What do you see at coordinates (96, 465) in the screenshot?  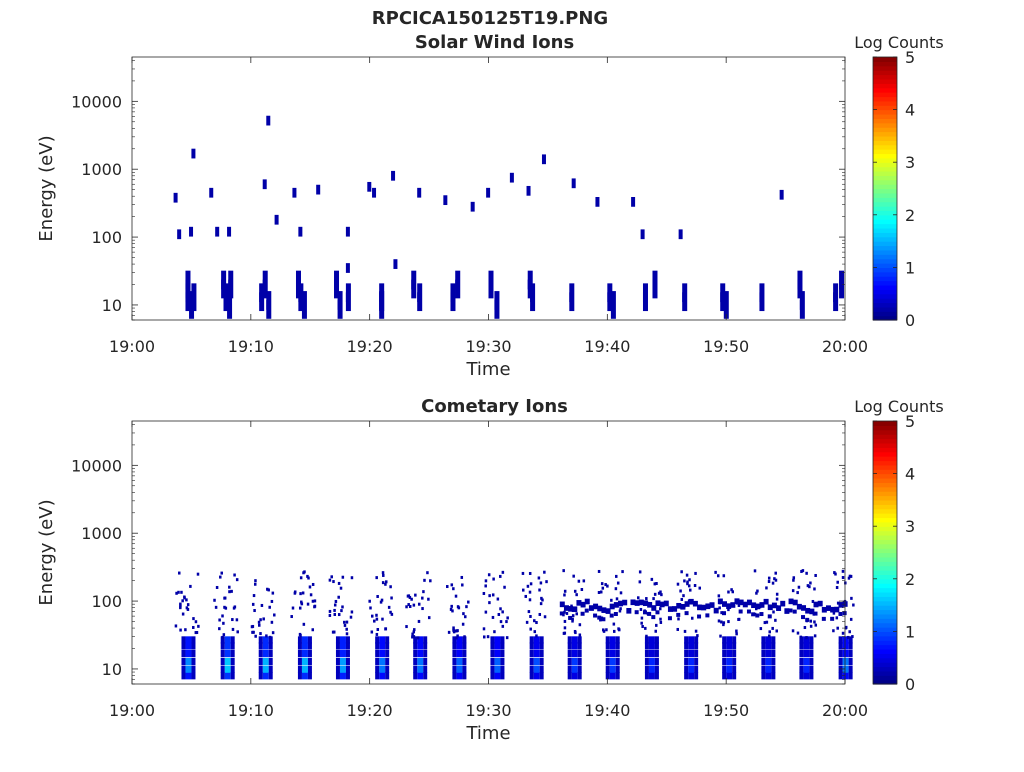 I see `y-tick-label: 10000` at bounding box center [96, 465].